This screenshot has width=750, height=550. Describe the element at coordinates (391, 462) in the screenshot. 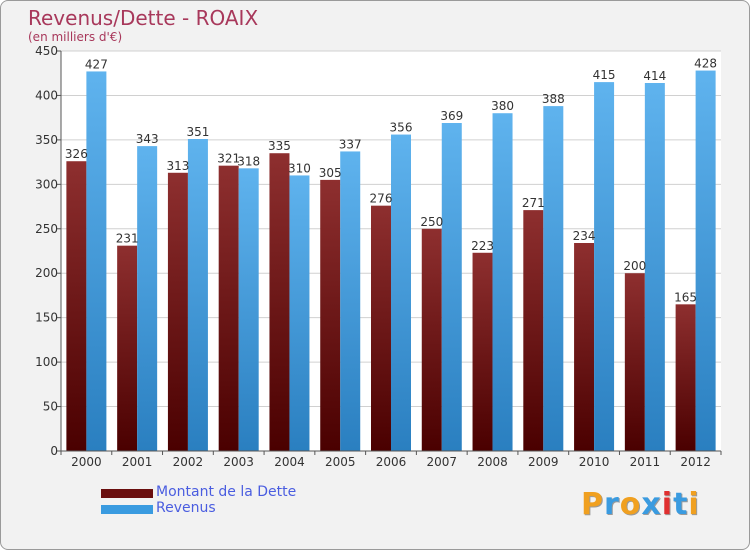

I see `x-tick-label: 2006` at that location.